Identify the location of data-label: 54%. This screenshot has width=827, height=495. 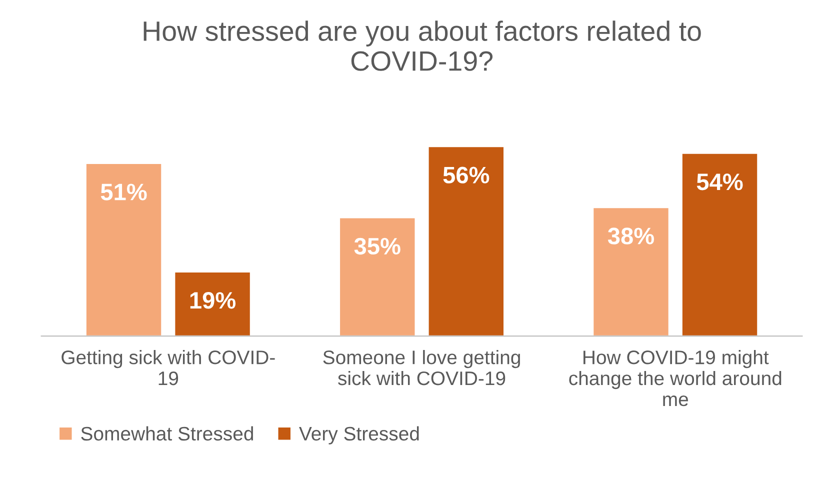
(719, 182).